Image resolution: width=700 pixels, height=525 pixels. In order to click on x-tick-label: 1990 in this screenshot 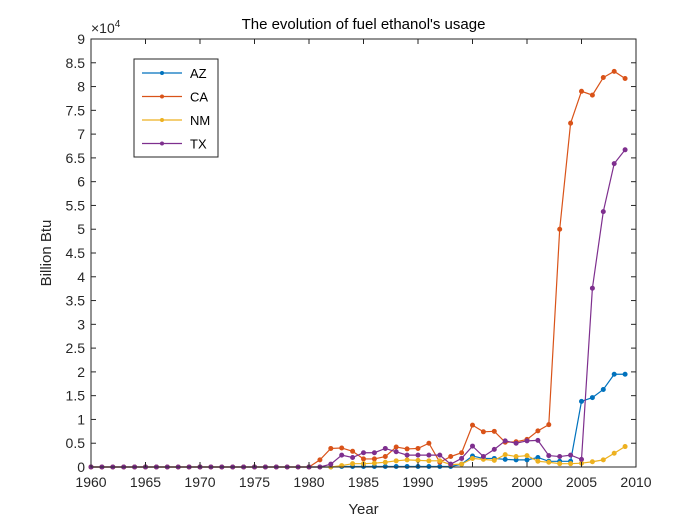, I will do `click(417, 482)`.